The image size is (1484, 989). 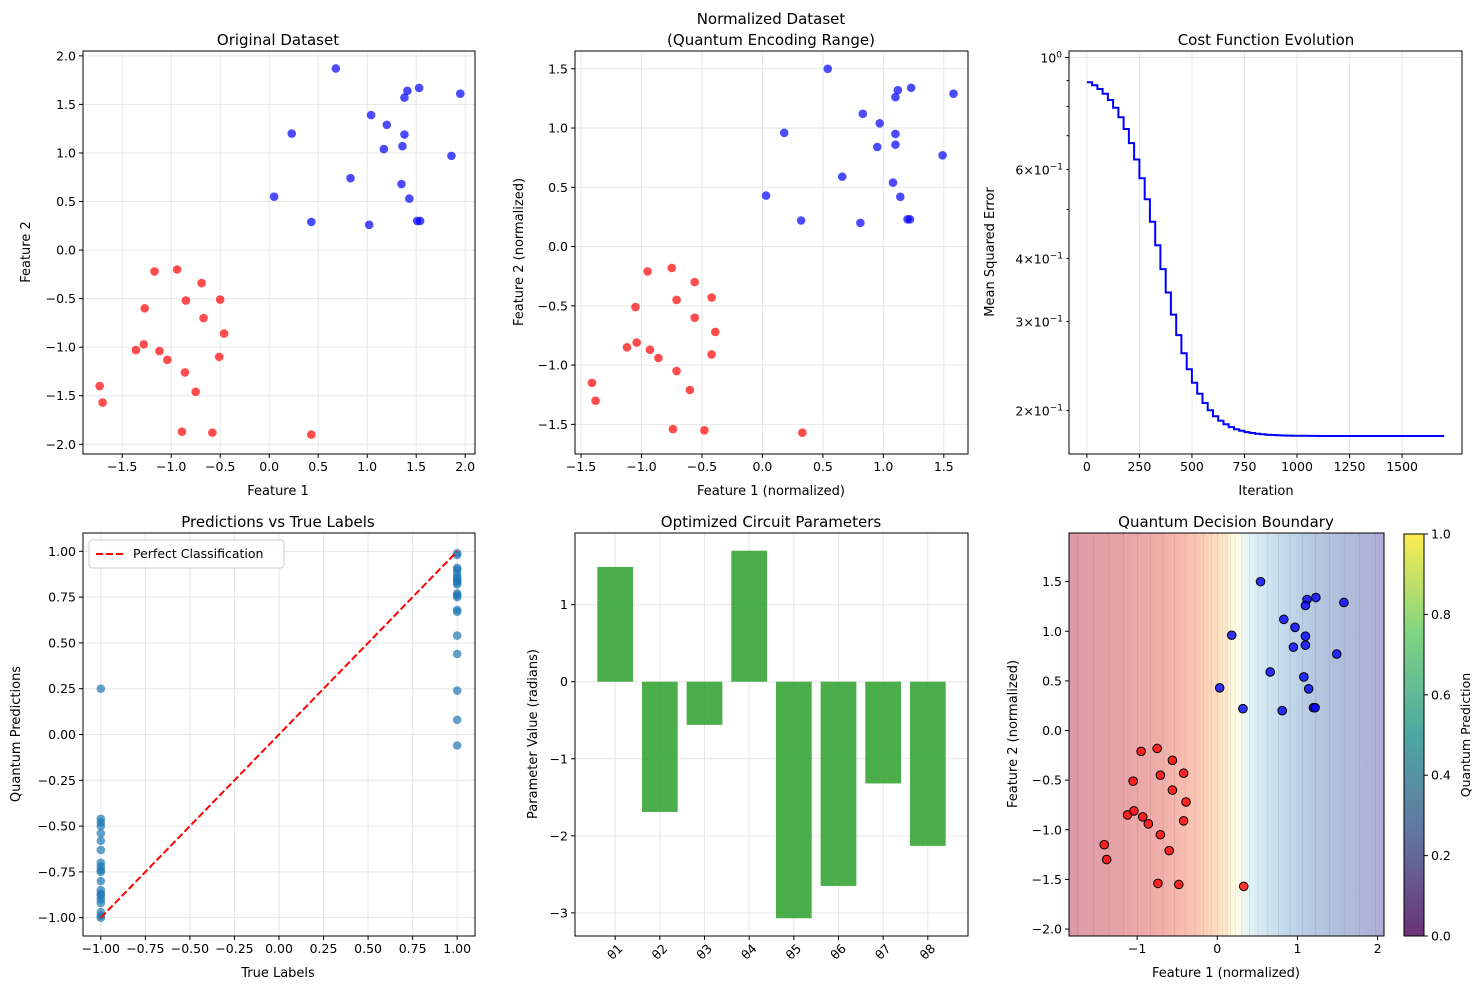 What do you see at coordinates (1297, 466) in the screenshot?
I see `x-tick-label: 1000` at bounding box center [1297, 466].